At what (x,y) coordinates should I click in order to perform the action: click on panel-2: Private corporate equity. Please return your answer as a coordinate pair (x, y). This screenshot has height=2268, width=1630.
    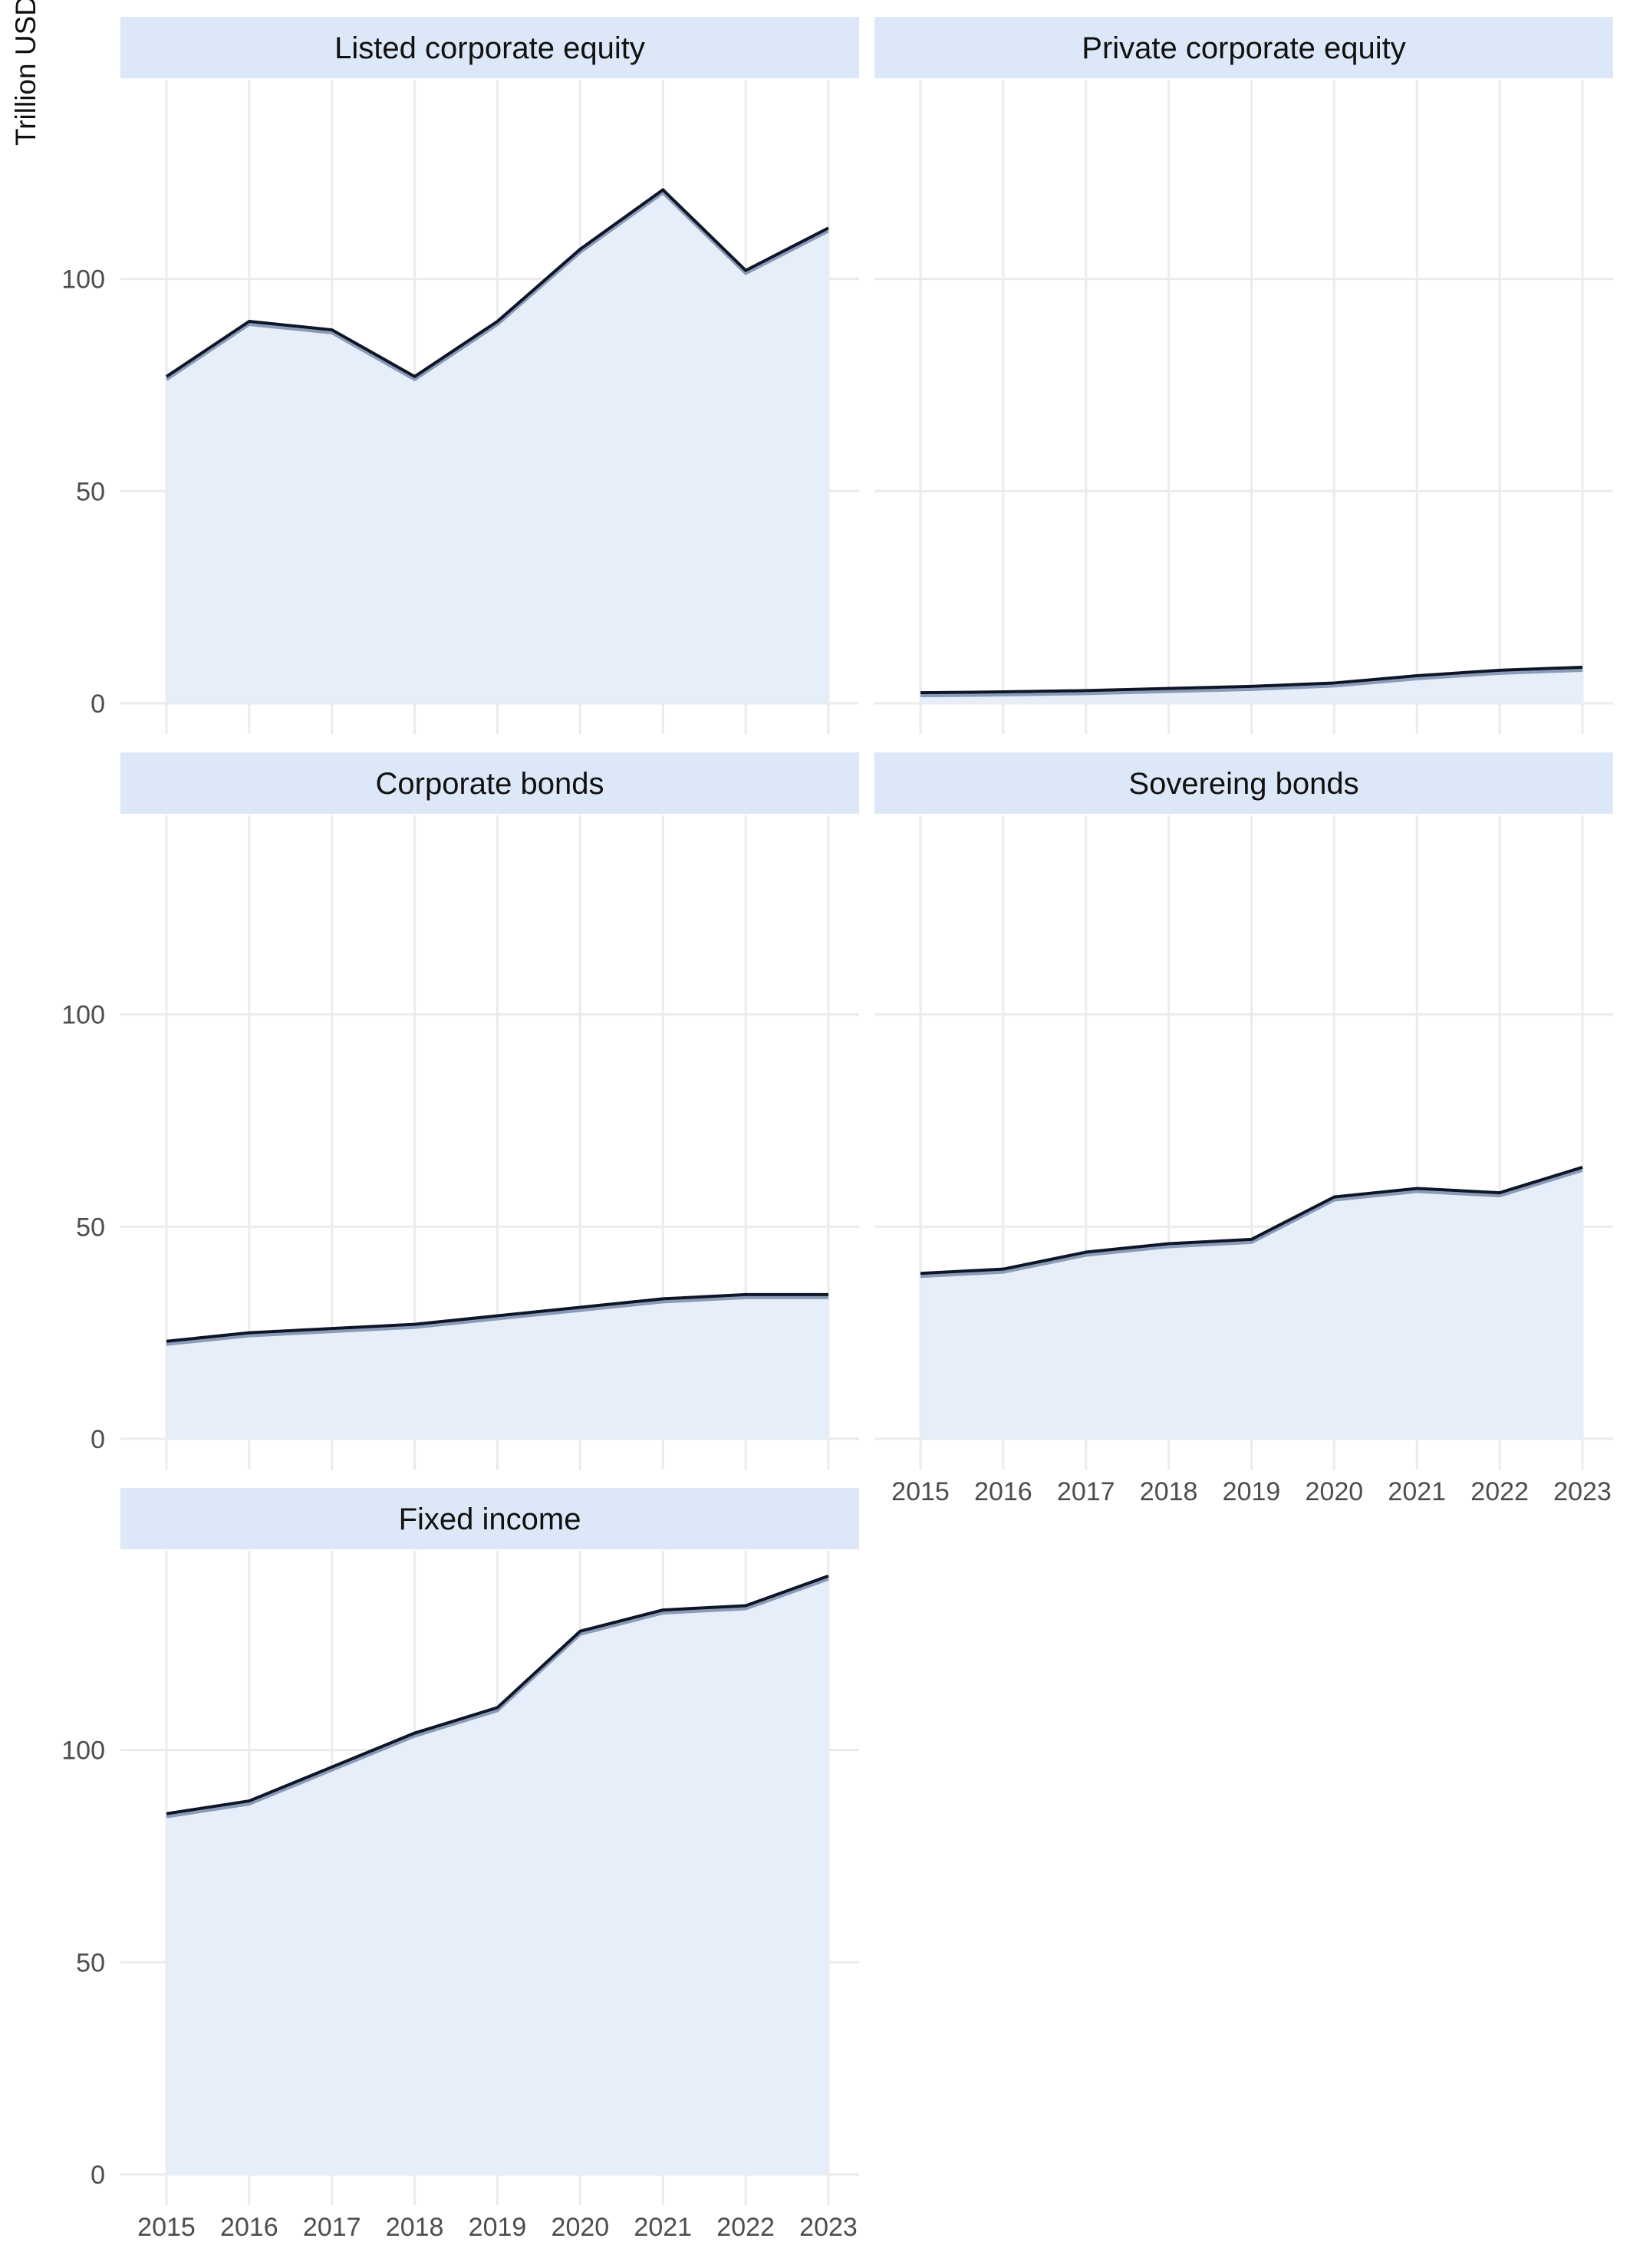
    Looking at the image, I should click on (1244, 376).